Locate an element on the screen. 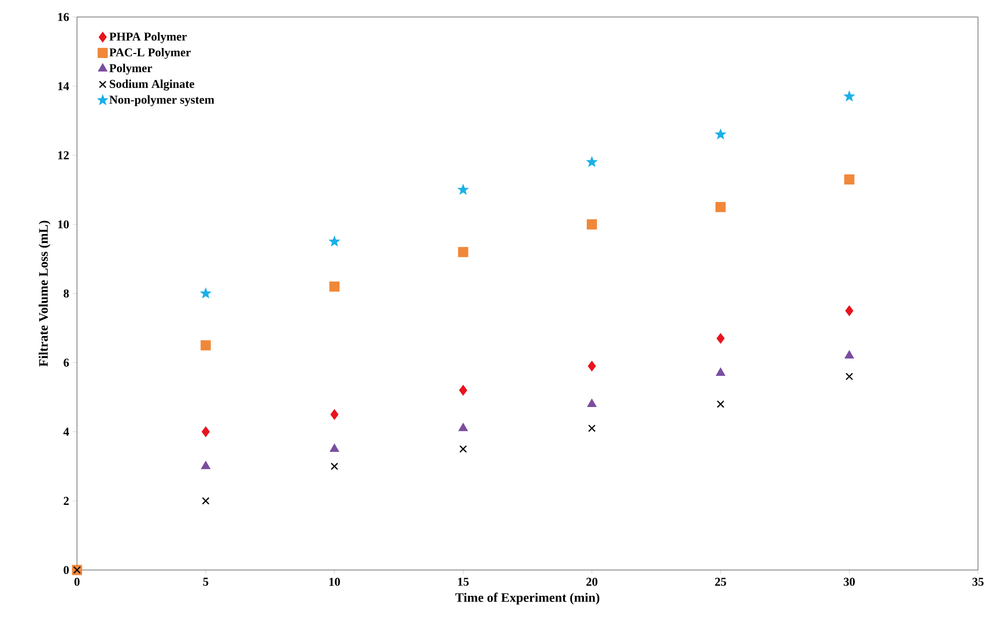 The width and height of the screenshot is (987, 629). x-tick-label: 35 is located at coordinates (978, 582).